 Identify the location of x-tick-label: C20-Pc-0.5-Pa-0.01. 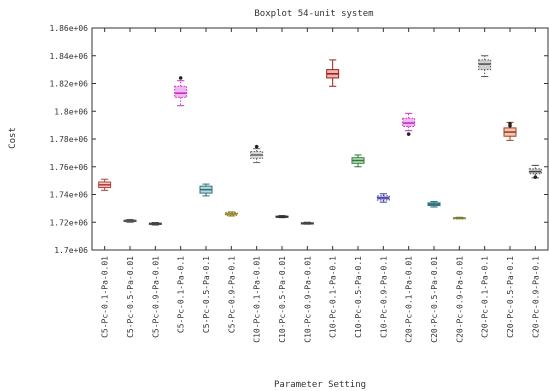
(434, 299).